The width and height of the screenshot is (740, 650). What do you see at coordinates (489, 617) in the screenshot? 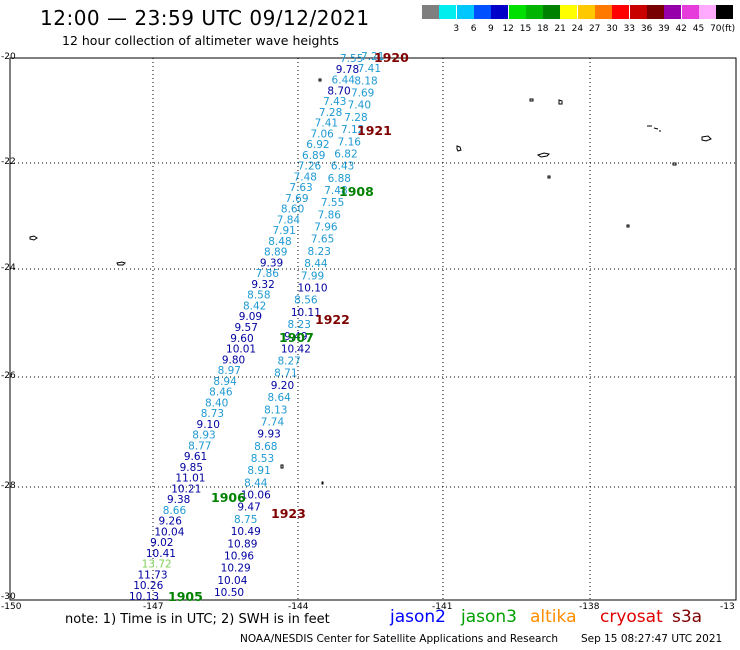
I see `satellite-jason3: jason3` at bounding box center [489, 617].